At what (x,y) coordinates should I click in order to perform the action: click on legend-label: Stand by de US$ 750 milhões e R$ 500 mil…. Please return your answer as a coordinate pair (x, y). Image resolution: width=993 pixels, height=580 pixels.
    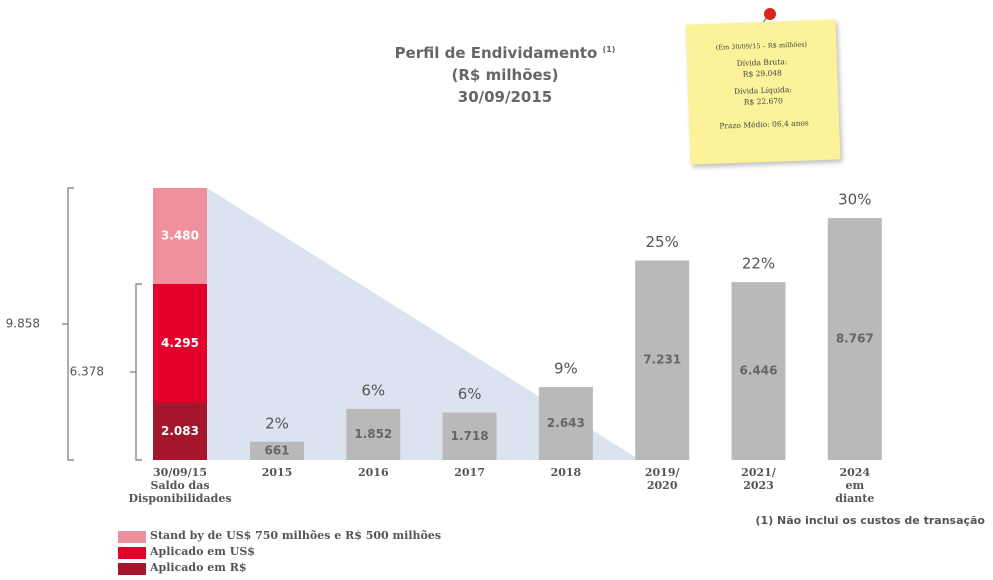
    Looking at the image, I should click on (296, 535).